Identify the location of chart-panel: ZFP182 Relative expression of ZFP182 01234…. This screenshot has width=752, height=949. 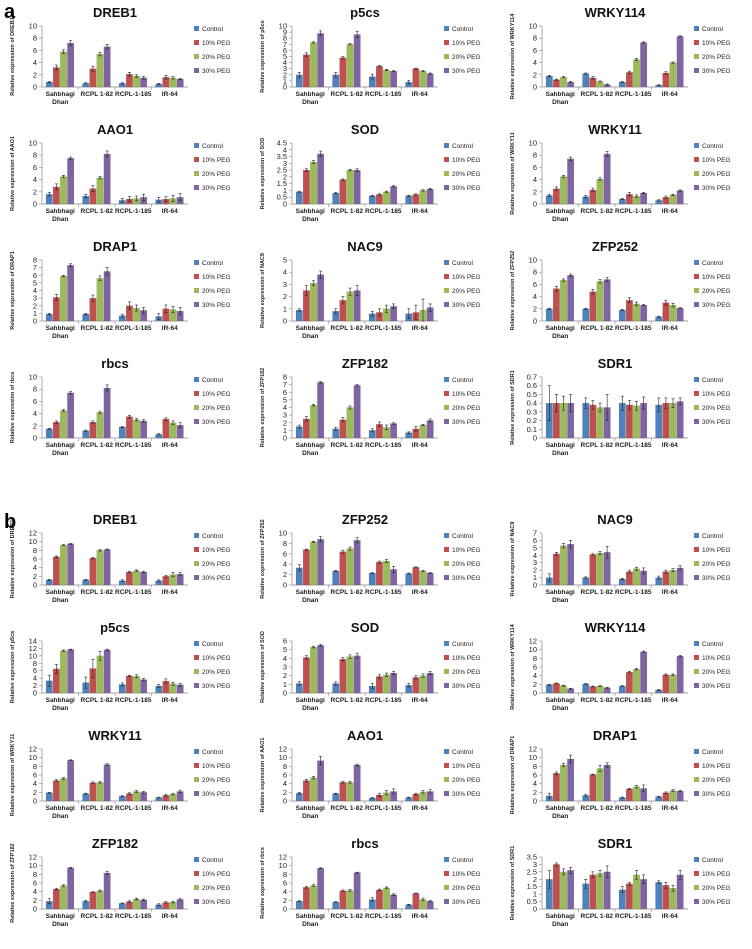
(370, 406).